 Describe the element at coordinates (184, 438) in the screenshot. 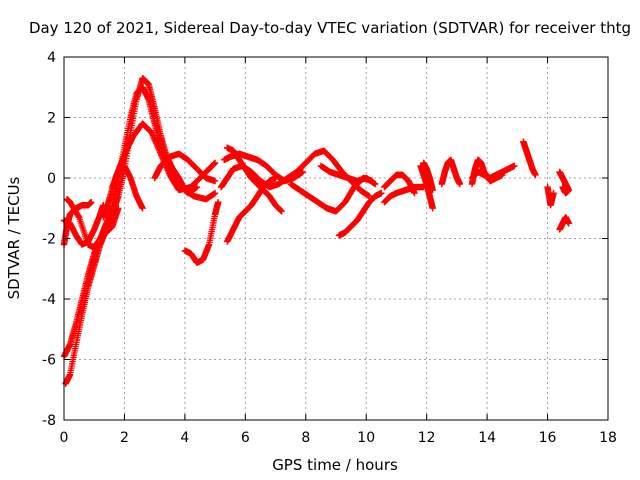

I see `x-tick-label: 4` at that location.